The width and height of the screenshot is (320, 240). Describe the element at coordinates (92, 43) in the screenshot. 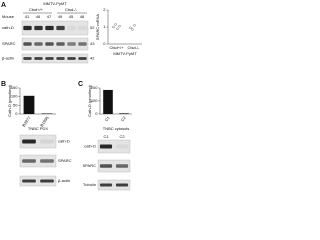

I see `marker-label: 43` at that location.